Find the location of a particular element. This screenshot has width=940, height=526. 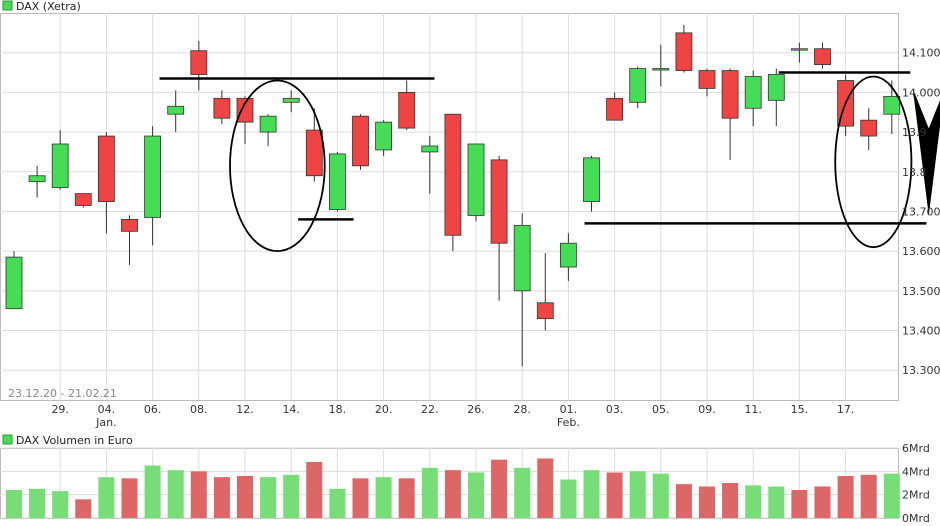

volume-bars is located at coordinates (453, 488).